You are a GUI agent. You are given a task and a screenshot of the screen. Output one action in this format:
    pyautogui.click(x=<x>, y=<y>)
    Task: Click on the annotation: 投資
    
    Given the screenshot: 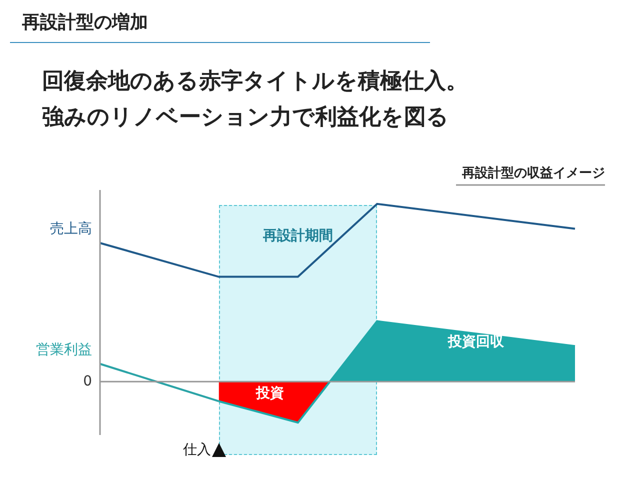 What is the action you would take?
    pyautogui.click(x=269, y=394)
    